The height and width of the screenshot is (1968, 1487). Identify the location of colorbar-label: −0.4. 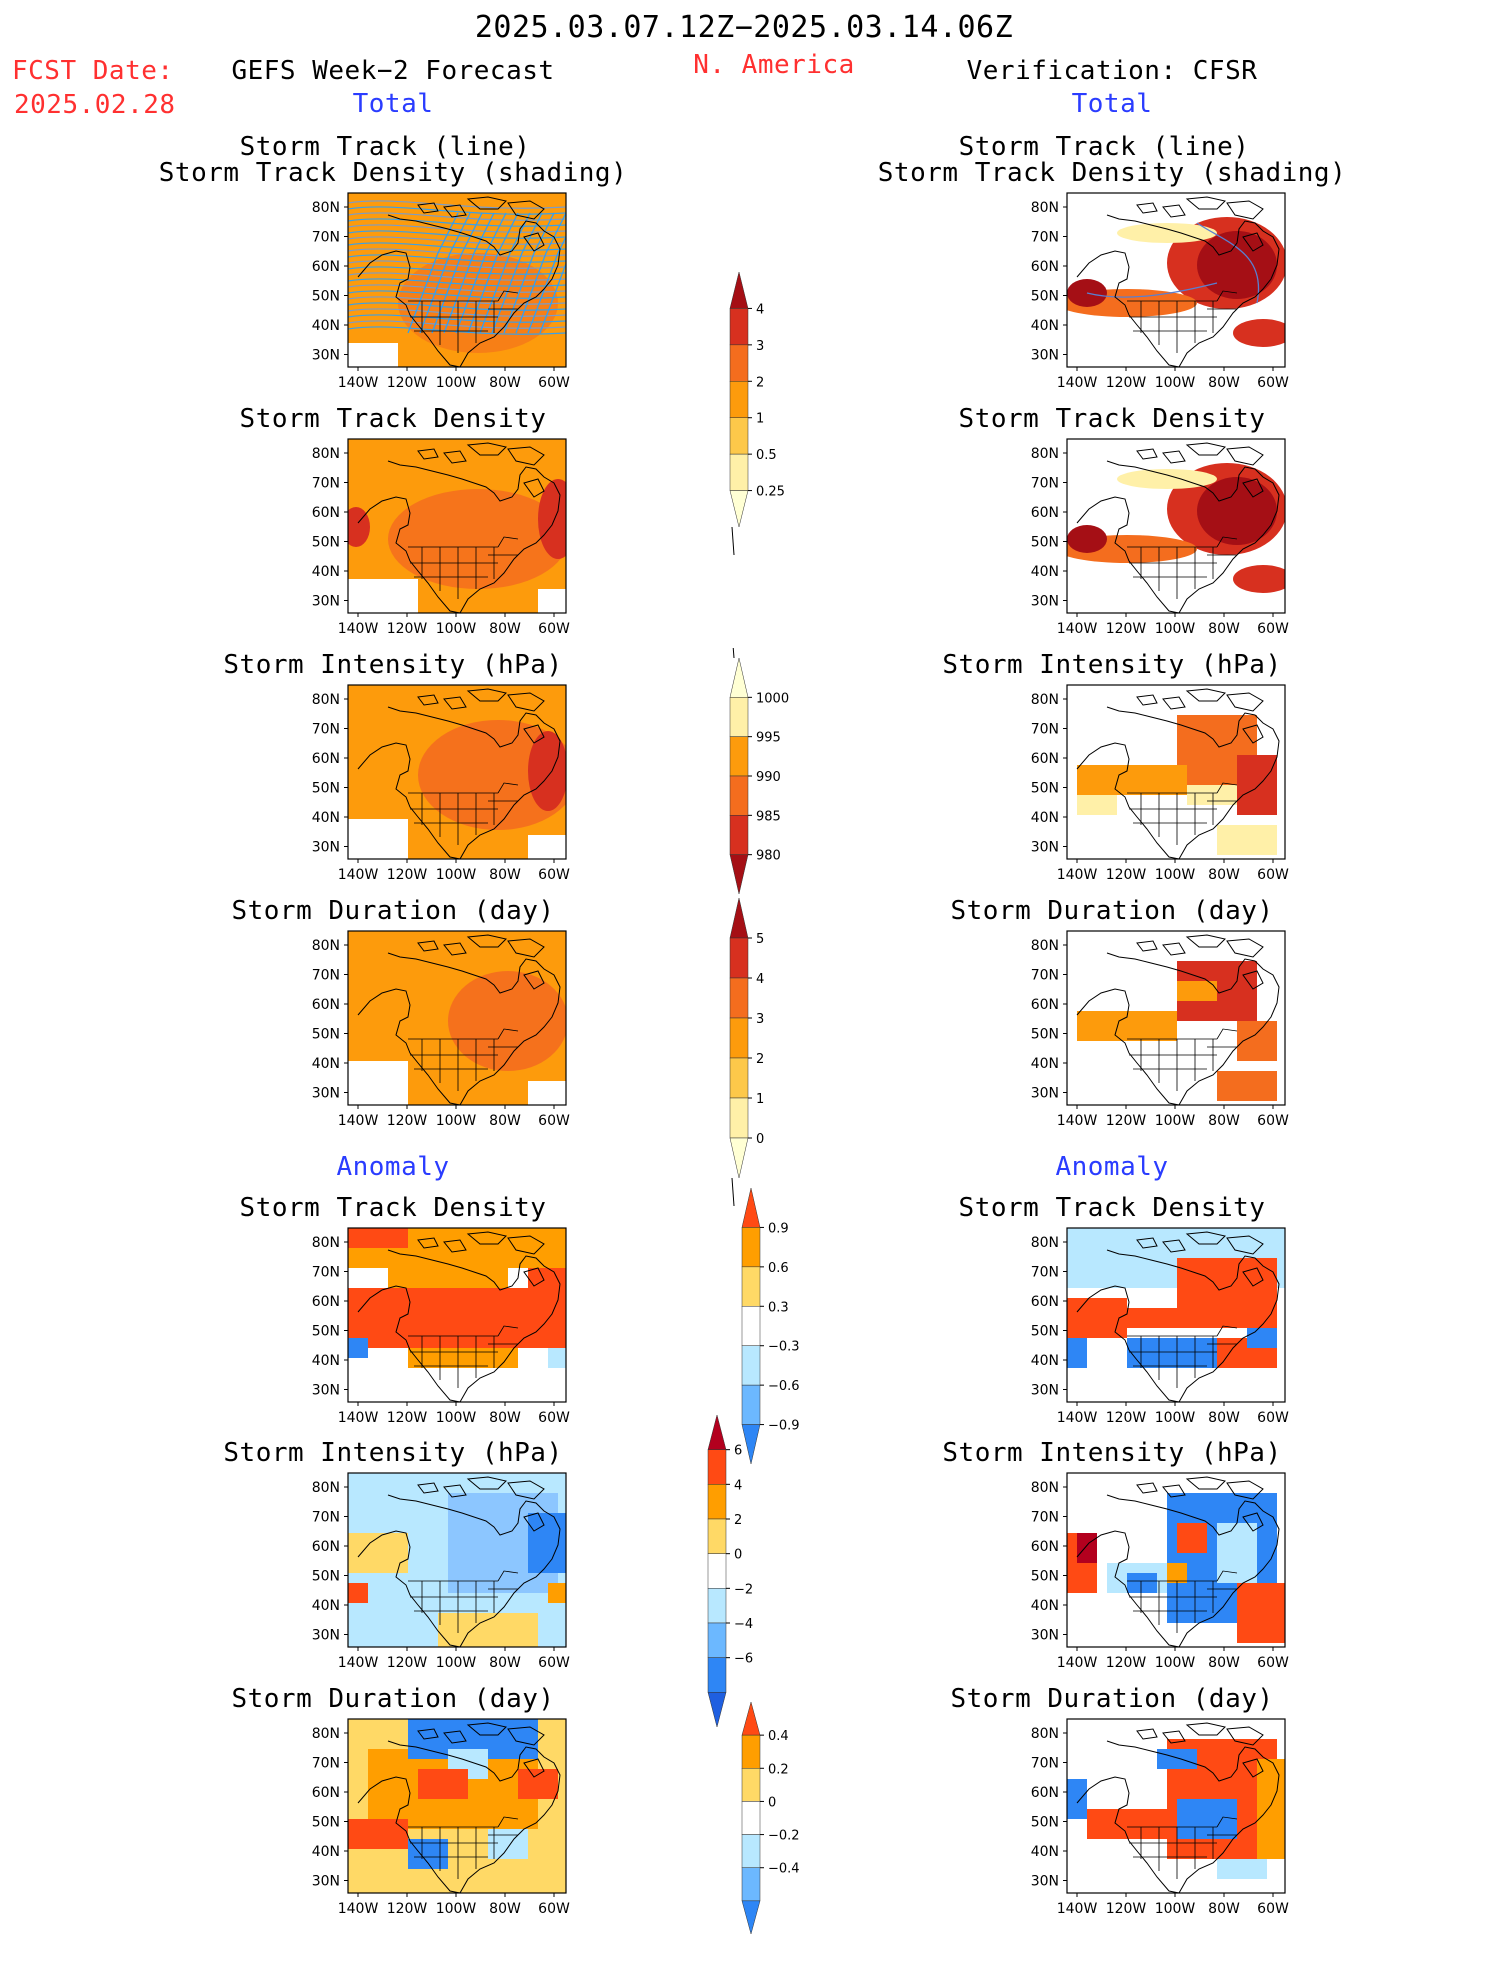
(784, 1869).